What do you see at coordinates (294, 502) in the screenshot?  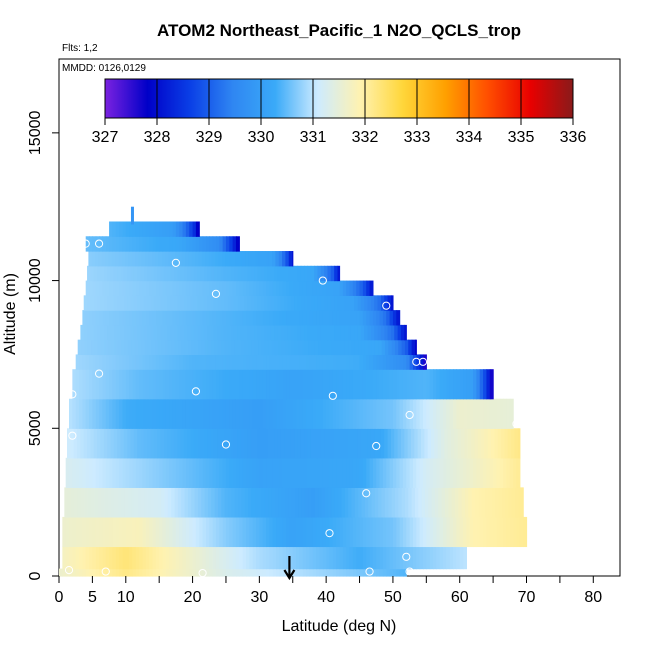 I see `curtain-row` at bounding box center [294, 502].